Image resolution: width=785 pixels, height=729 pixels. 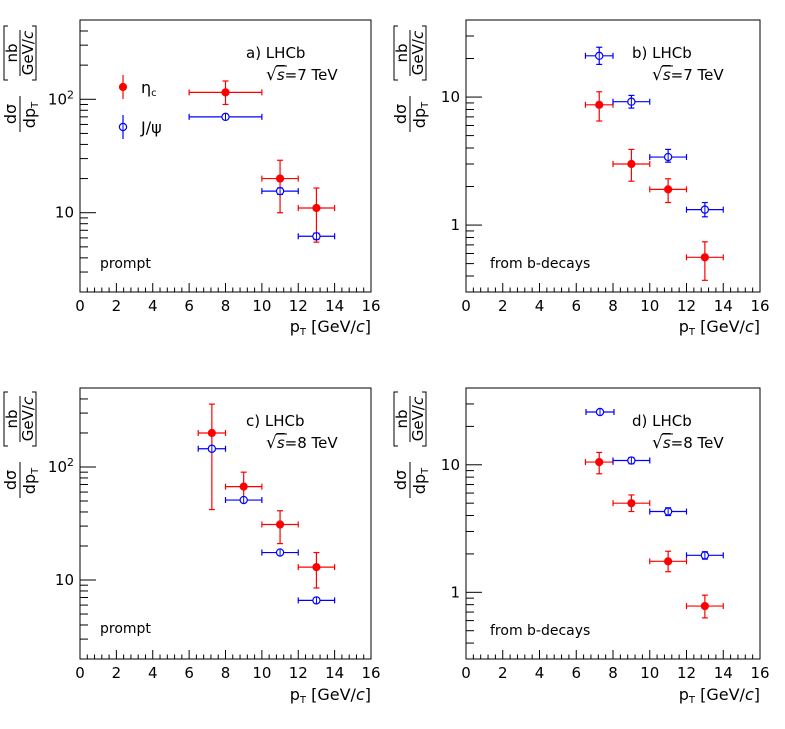 I want to click on panel-annotation: prompt, so click(x=125, y=264).